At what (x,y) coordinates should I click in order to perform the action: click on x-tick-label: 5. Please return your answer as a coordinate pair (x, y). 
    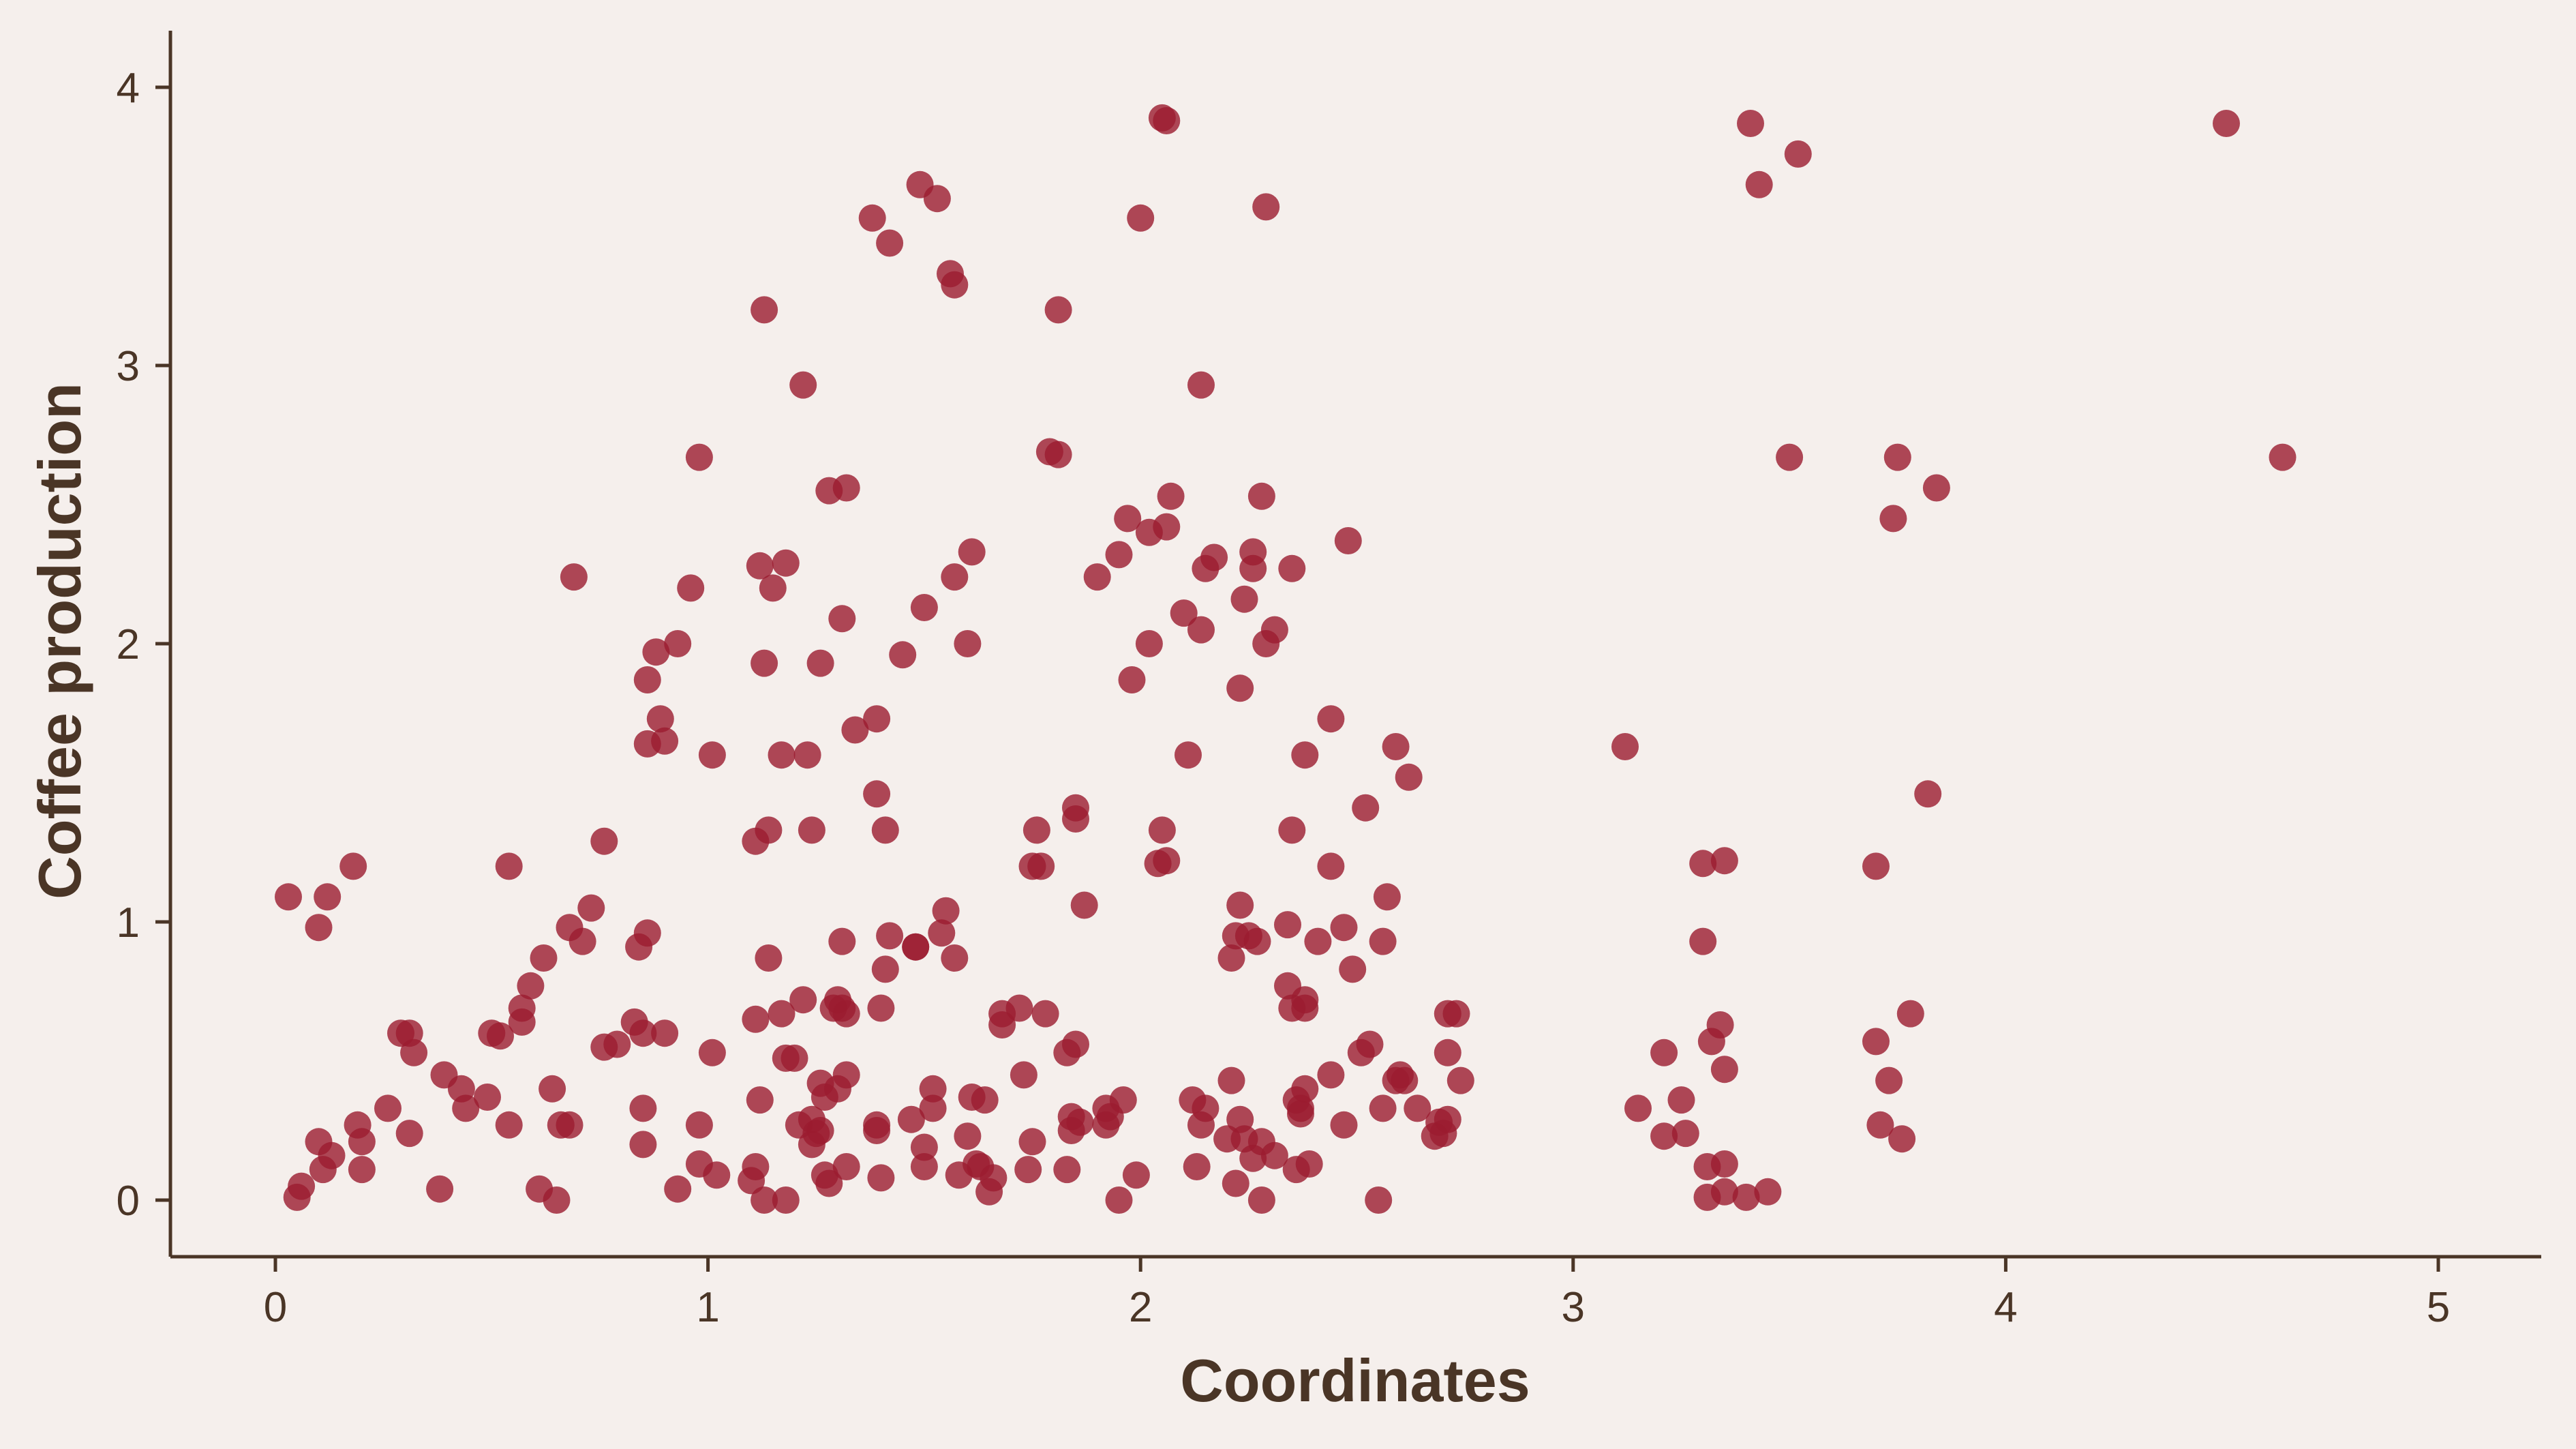
    Looking at the image, I should click on (2438, 1308).